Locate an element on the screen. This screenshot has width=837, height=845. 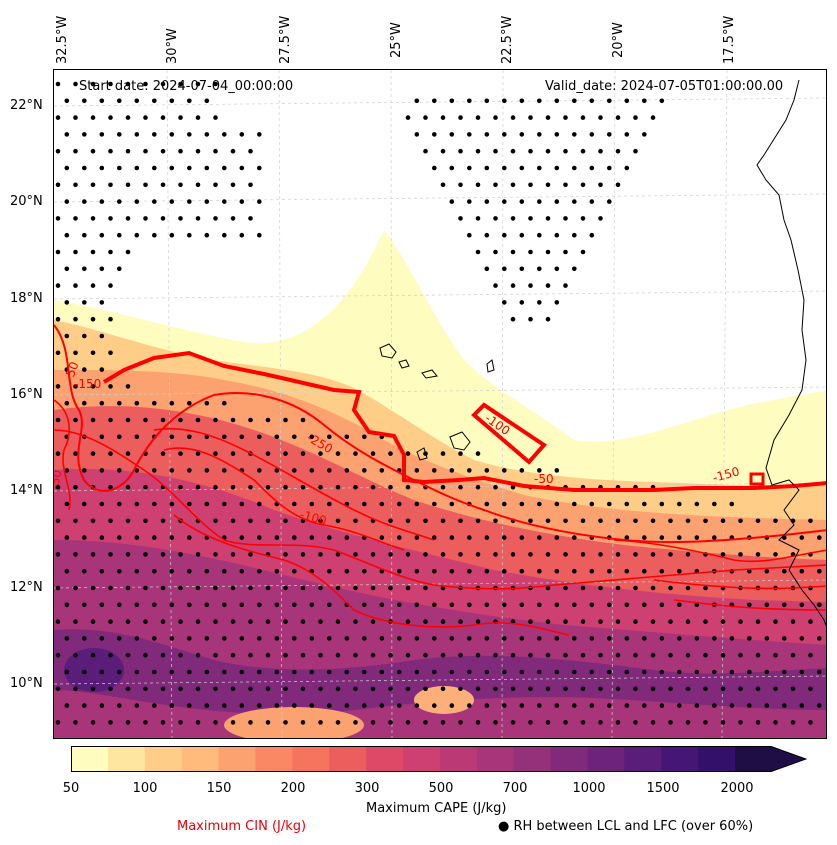
start-date-label: Start date: 2024-07-04_00:00:00 is located at coordinates (186, 86).